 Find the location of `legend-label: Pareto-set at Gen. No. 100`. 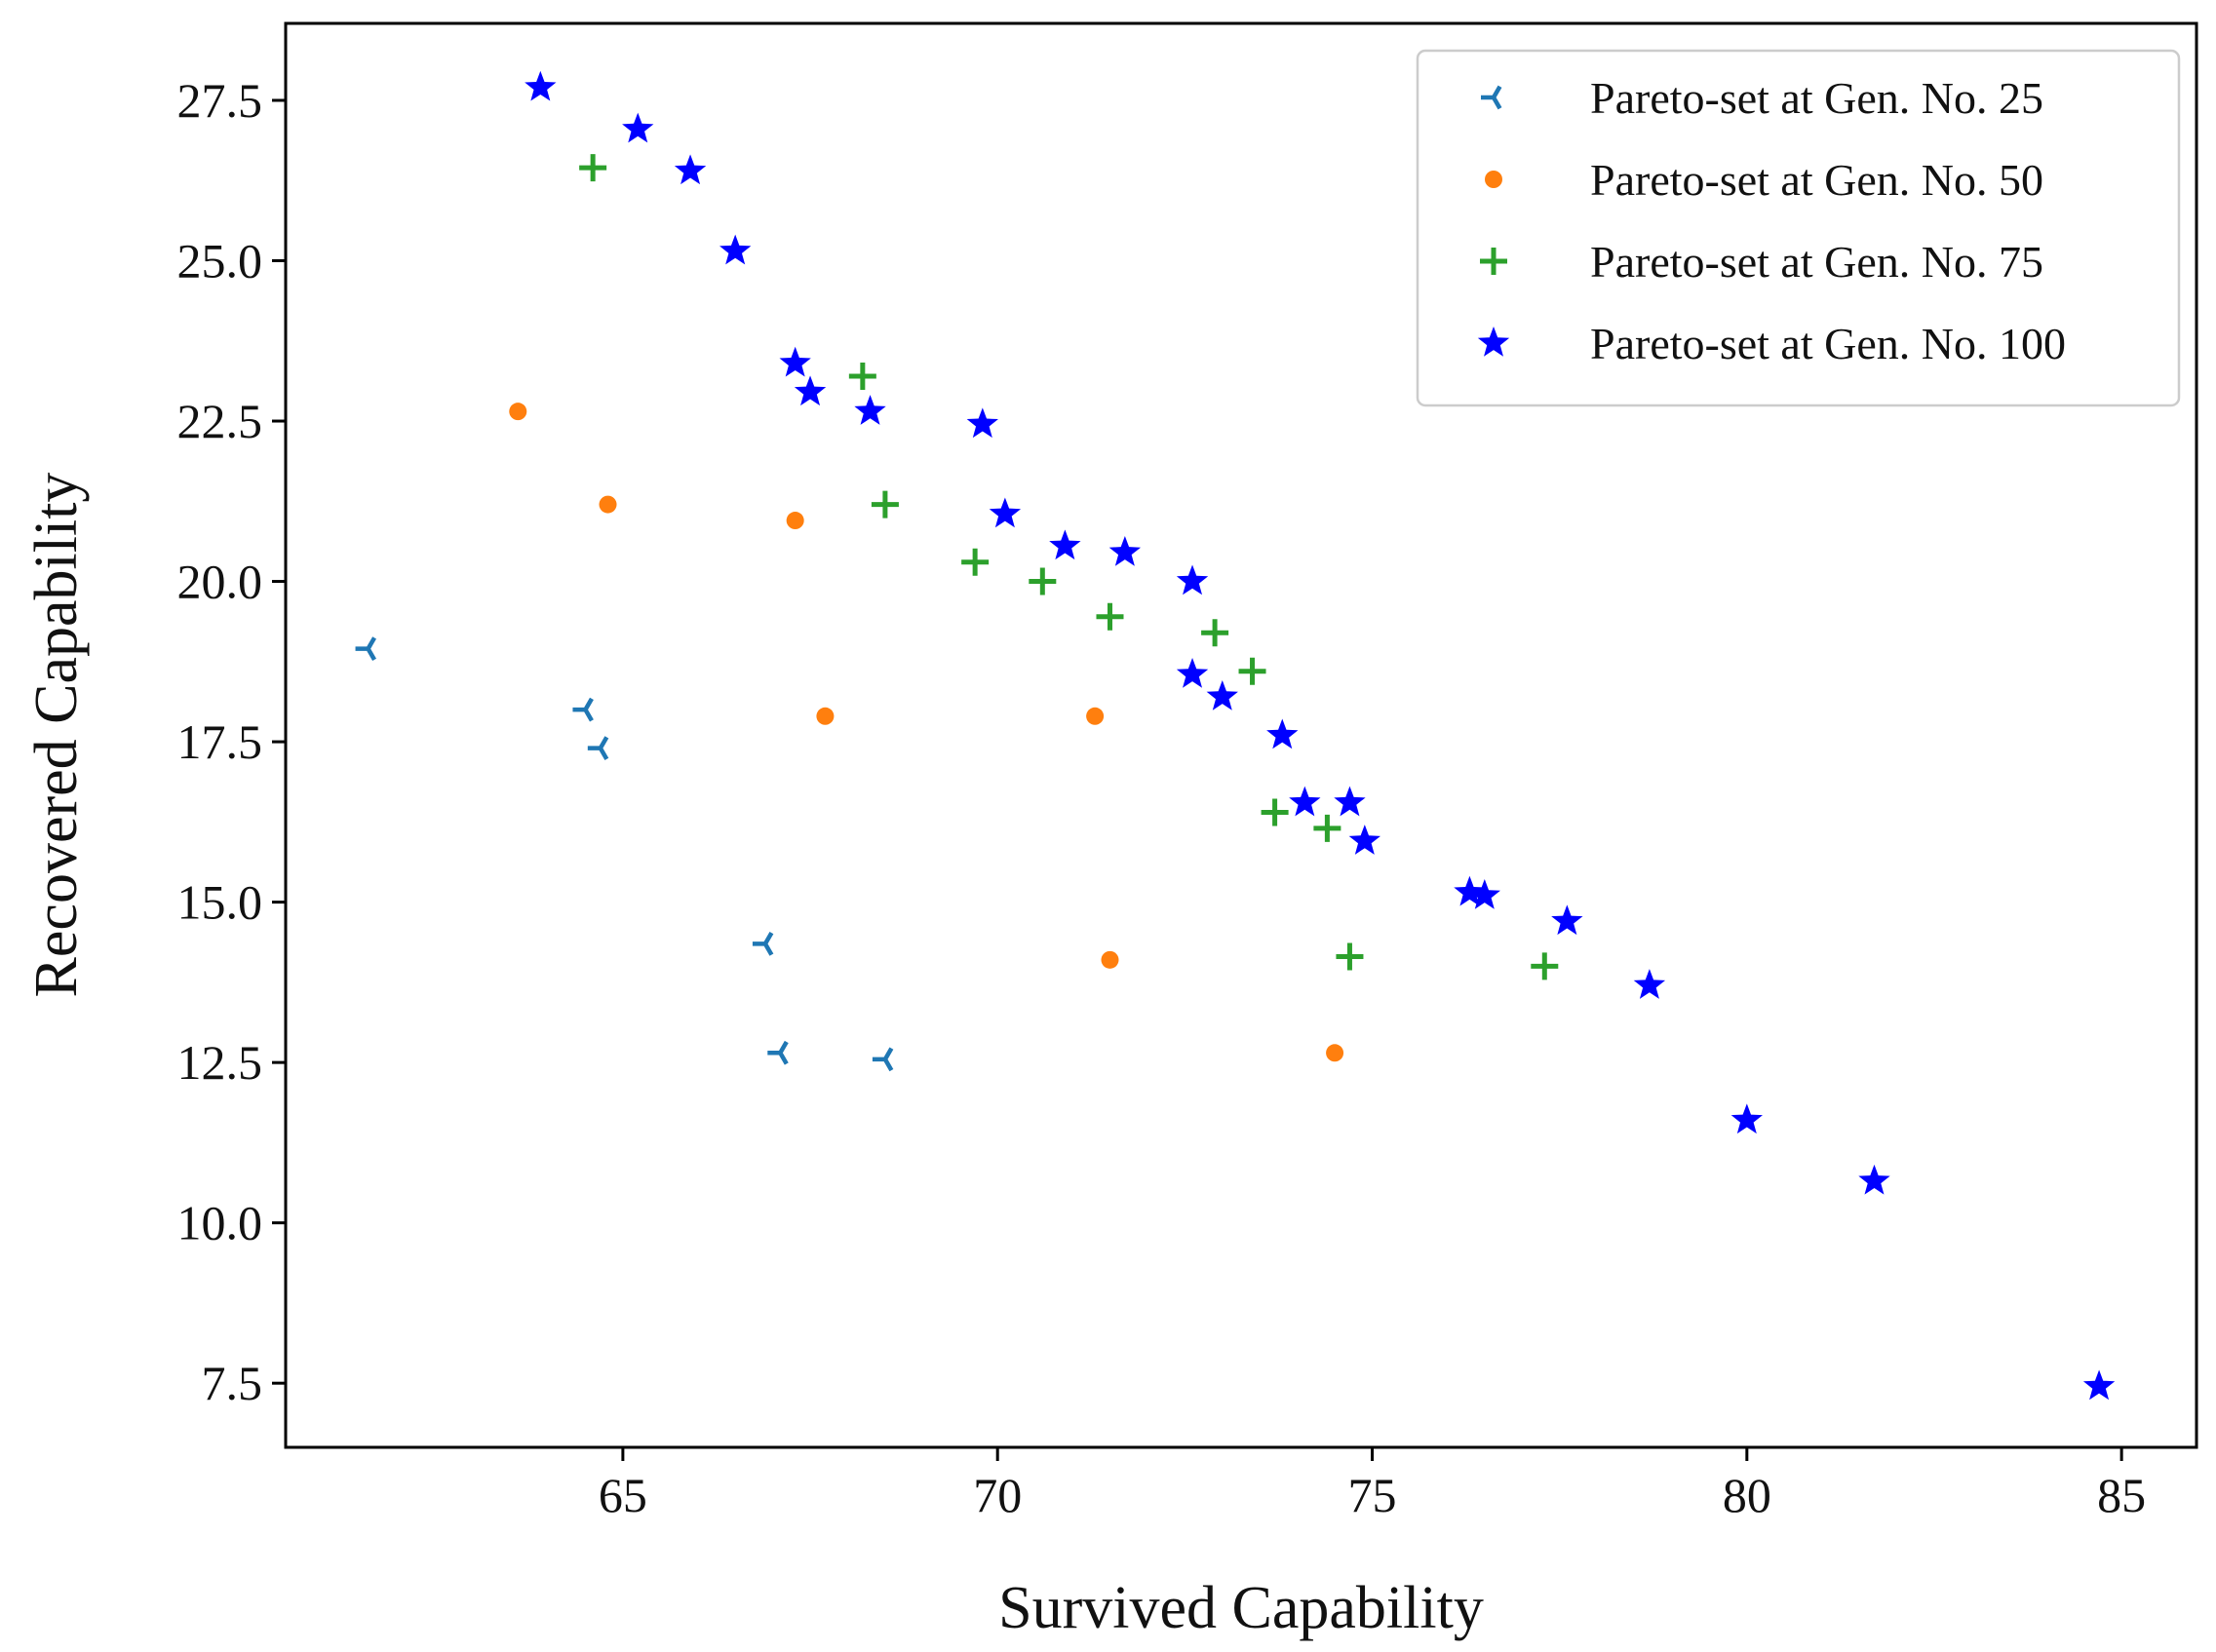

legend-label: Pareto-set at Gen. No. 100 is located at coordinates (1828, 343).